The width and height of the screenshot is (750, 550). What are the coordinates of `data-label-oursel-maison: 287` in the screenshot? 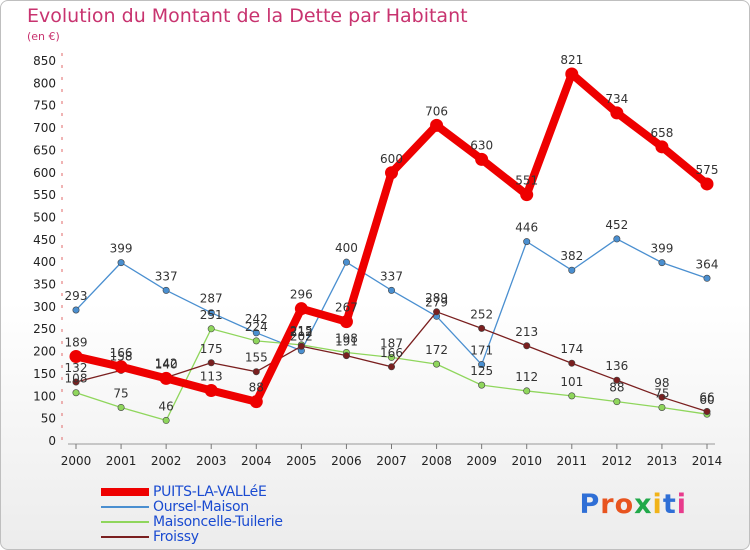 It's located at (211, 299).